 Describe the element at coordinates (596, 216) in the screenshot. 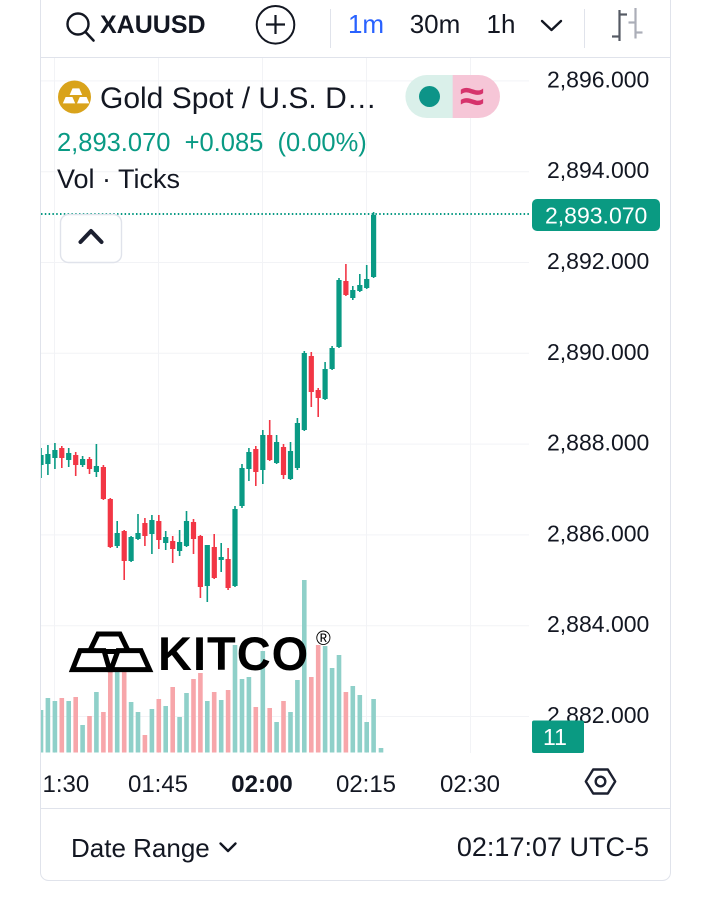

I see `svg-text: 2,893.070` at that location.